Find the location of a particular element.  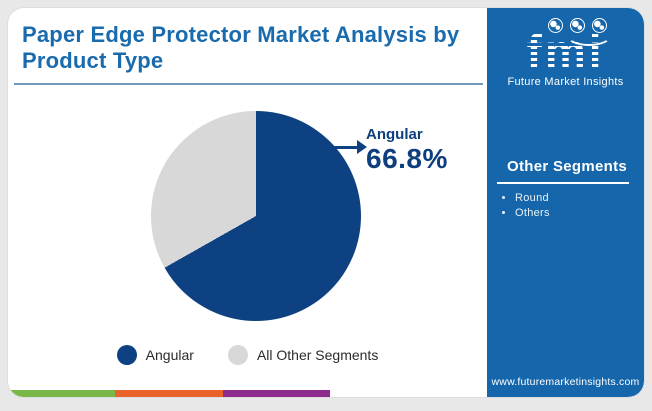

legend-label: All Other Segments is located at coordinates (317, 355).